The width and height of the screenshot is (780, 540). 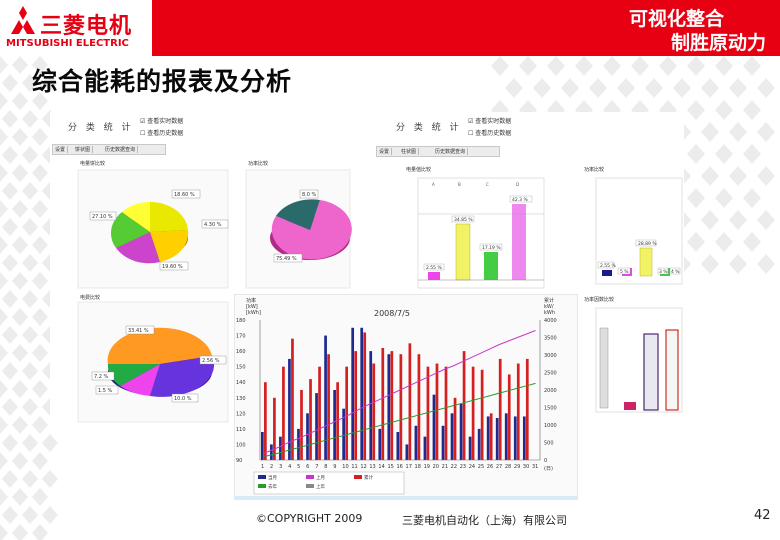 I want to click on legend-entry: 上年, so click(x=320, y=486).